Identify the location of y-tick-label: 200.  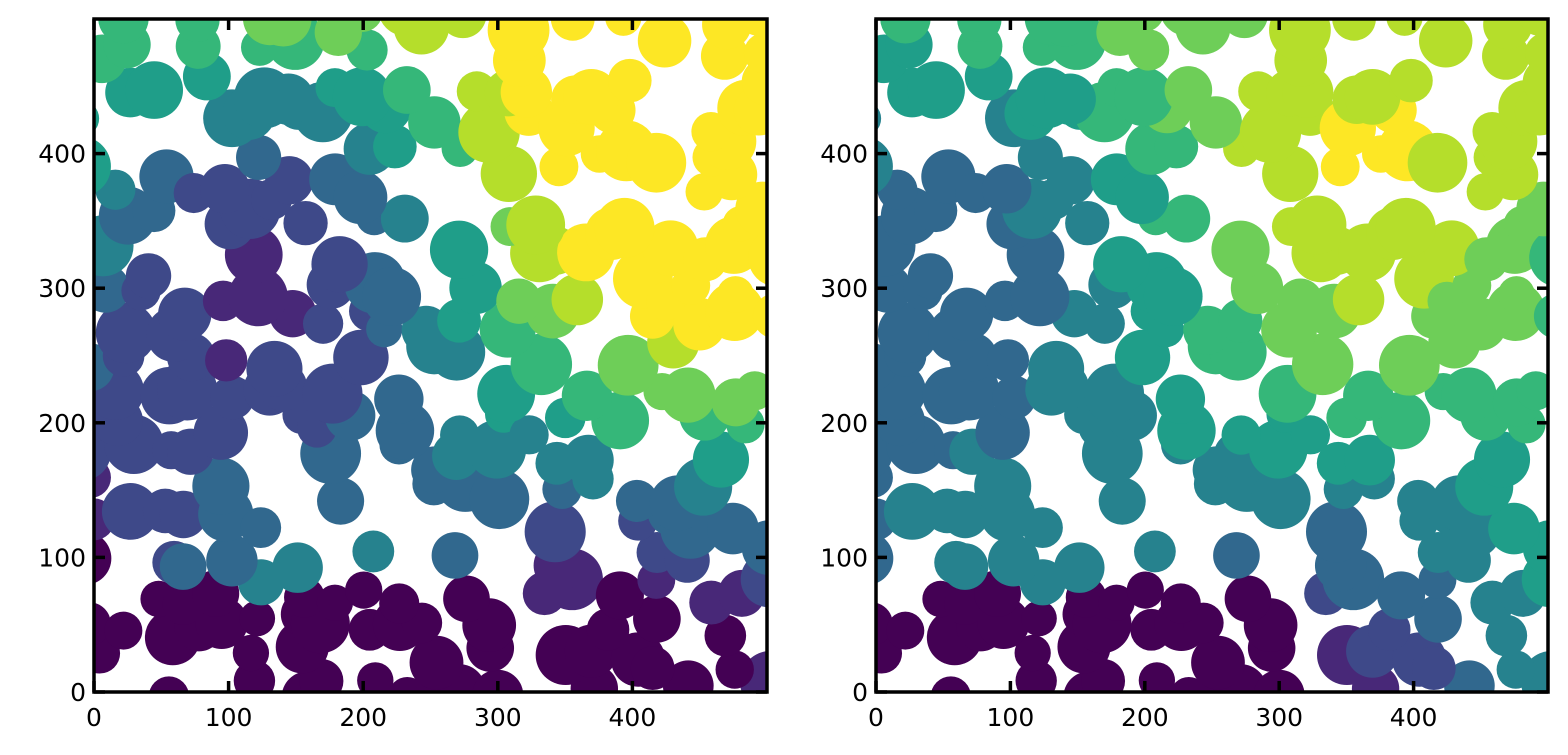
(62, 423).